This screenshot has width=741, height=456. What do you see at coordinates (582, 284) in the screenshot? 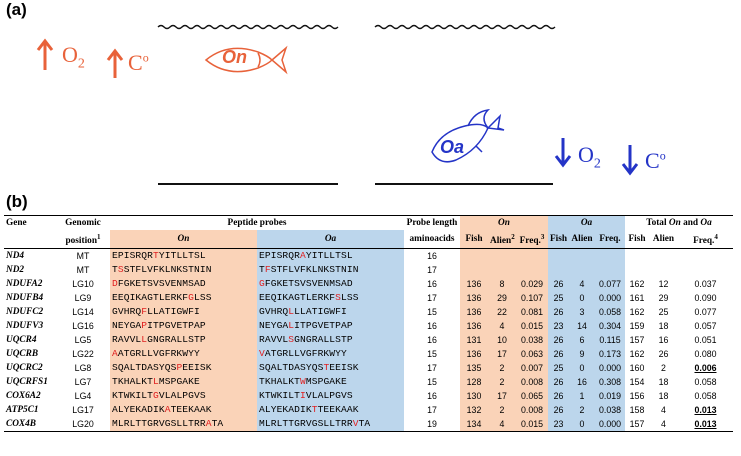
I see `oa-alien: 4` at bounding box center [582, 284].